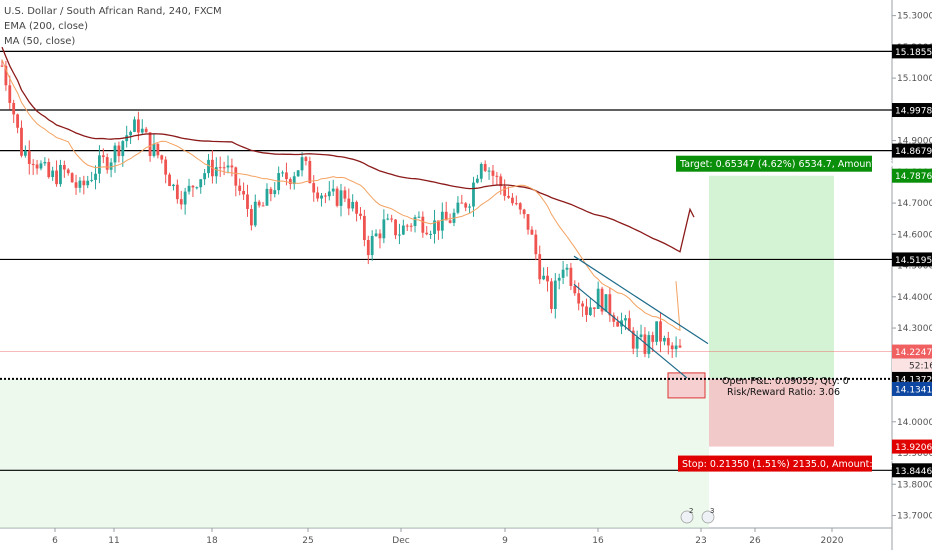  Describe the element at coordinates (212, 541) in the screenshot. I see `date-tick-label: 18` at that location.